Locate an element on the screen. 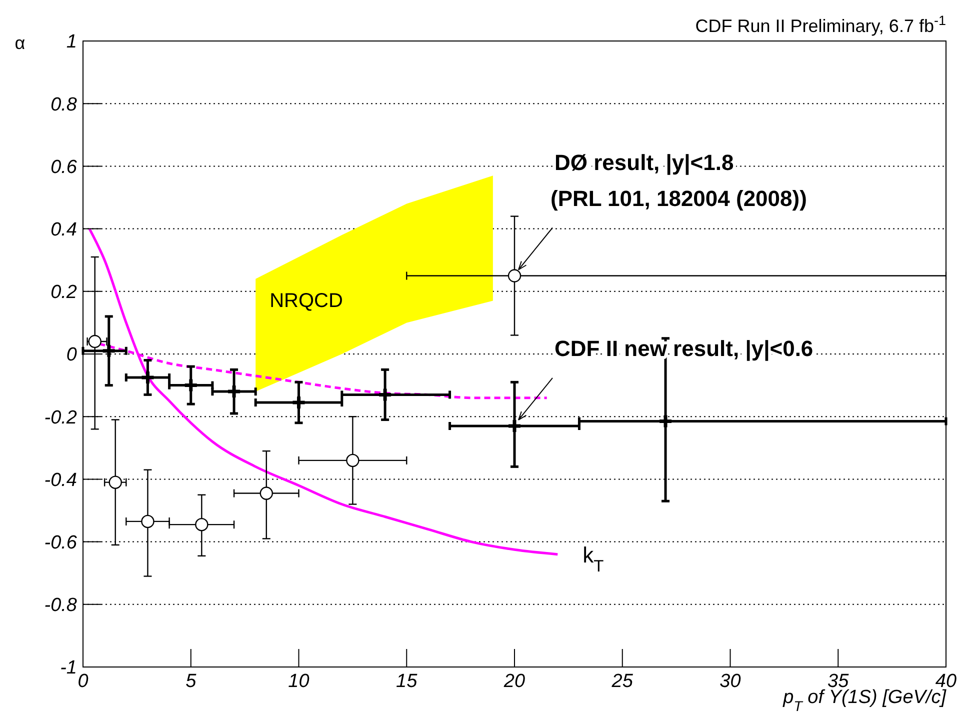 The height and width of the screenshot is (715, 963). series-label: NRQCD is located at coordinates (306, 301).